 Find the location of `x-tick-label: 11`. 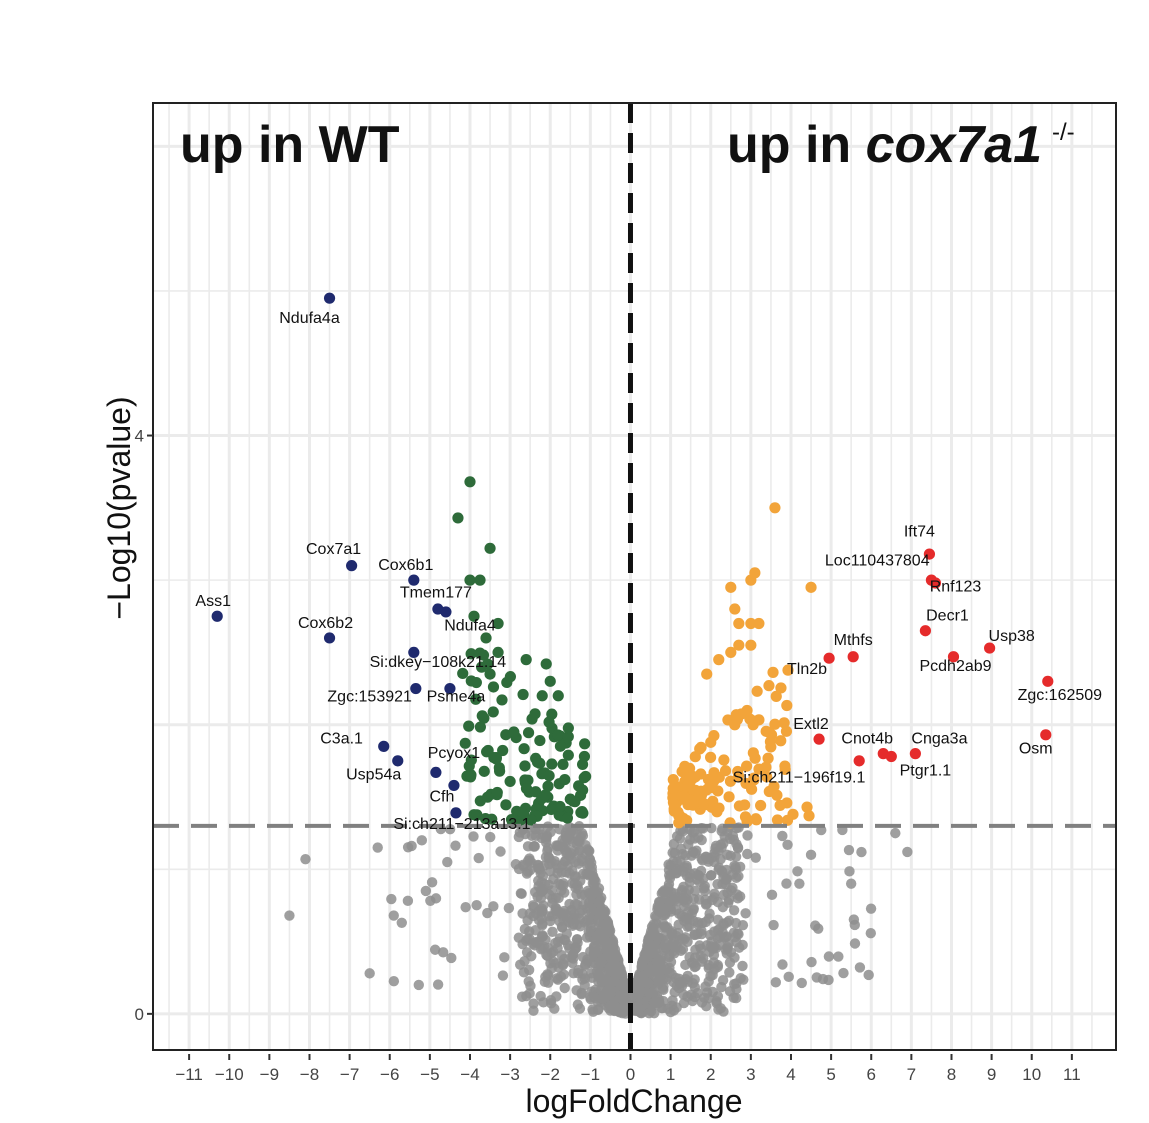

x-tick-label: 11 is located at coordinates (1072, 1074).